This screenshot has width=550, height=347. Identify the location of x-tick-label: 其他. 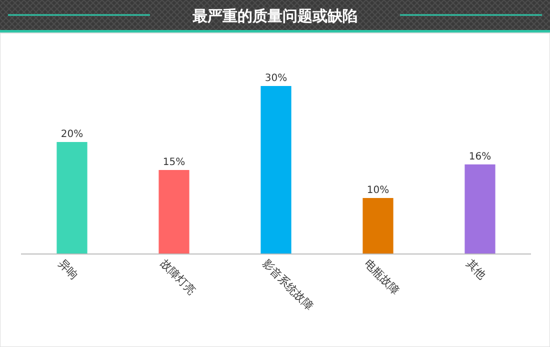
(476, 269).